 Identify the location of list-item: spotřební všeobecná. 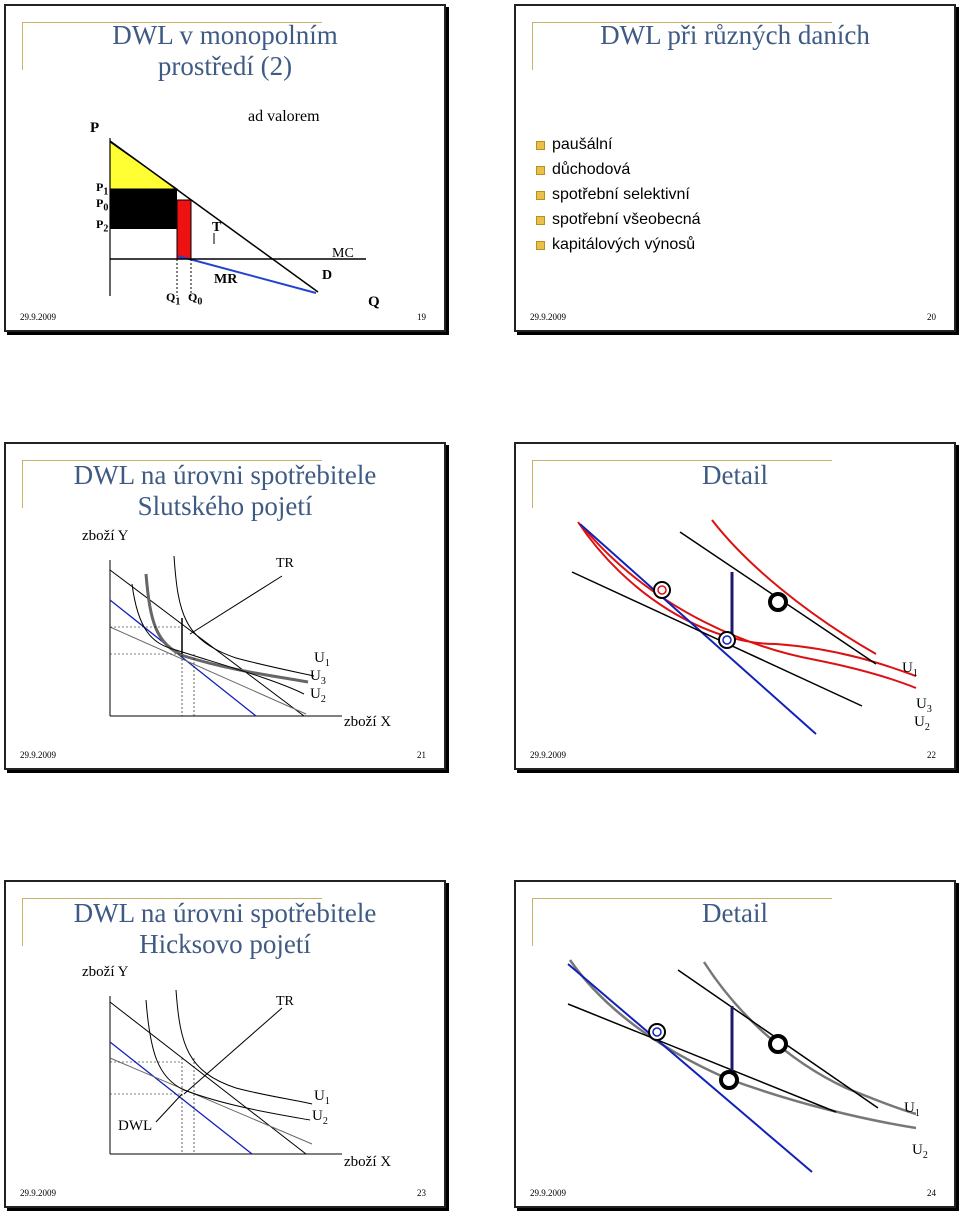
(618, 219).